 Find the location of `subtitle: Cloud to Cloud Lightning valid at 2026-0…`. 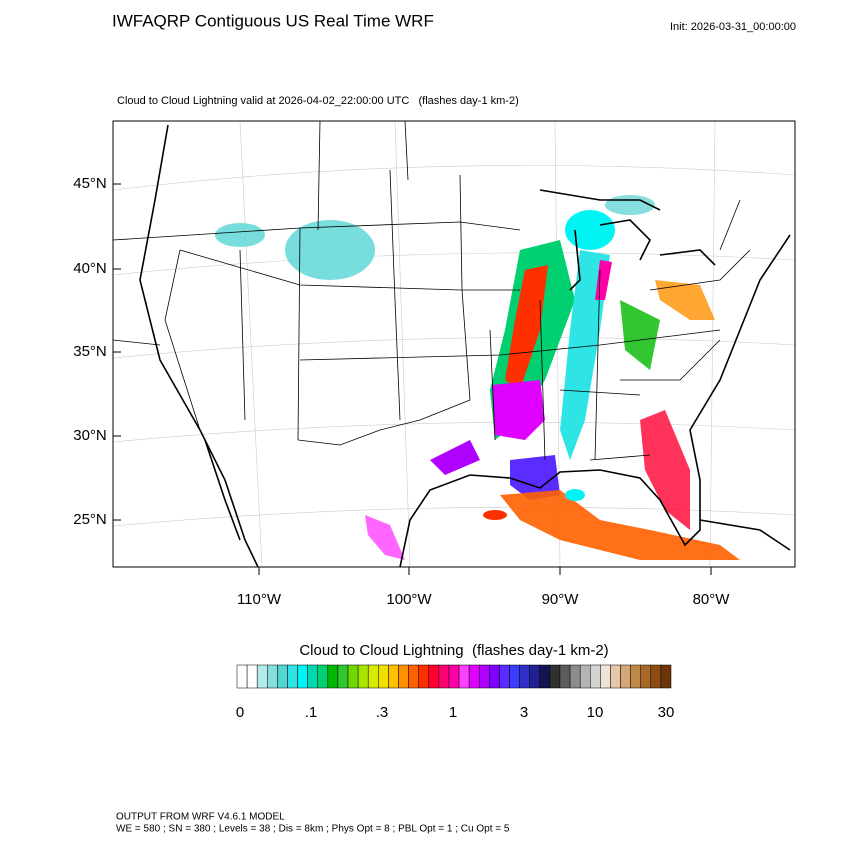

subtitle: Cloud to Cloud Lightning valid at 2026-0… is located at coordinates (318, 101).